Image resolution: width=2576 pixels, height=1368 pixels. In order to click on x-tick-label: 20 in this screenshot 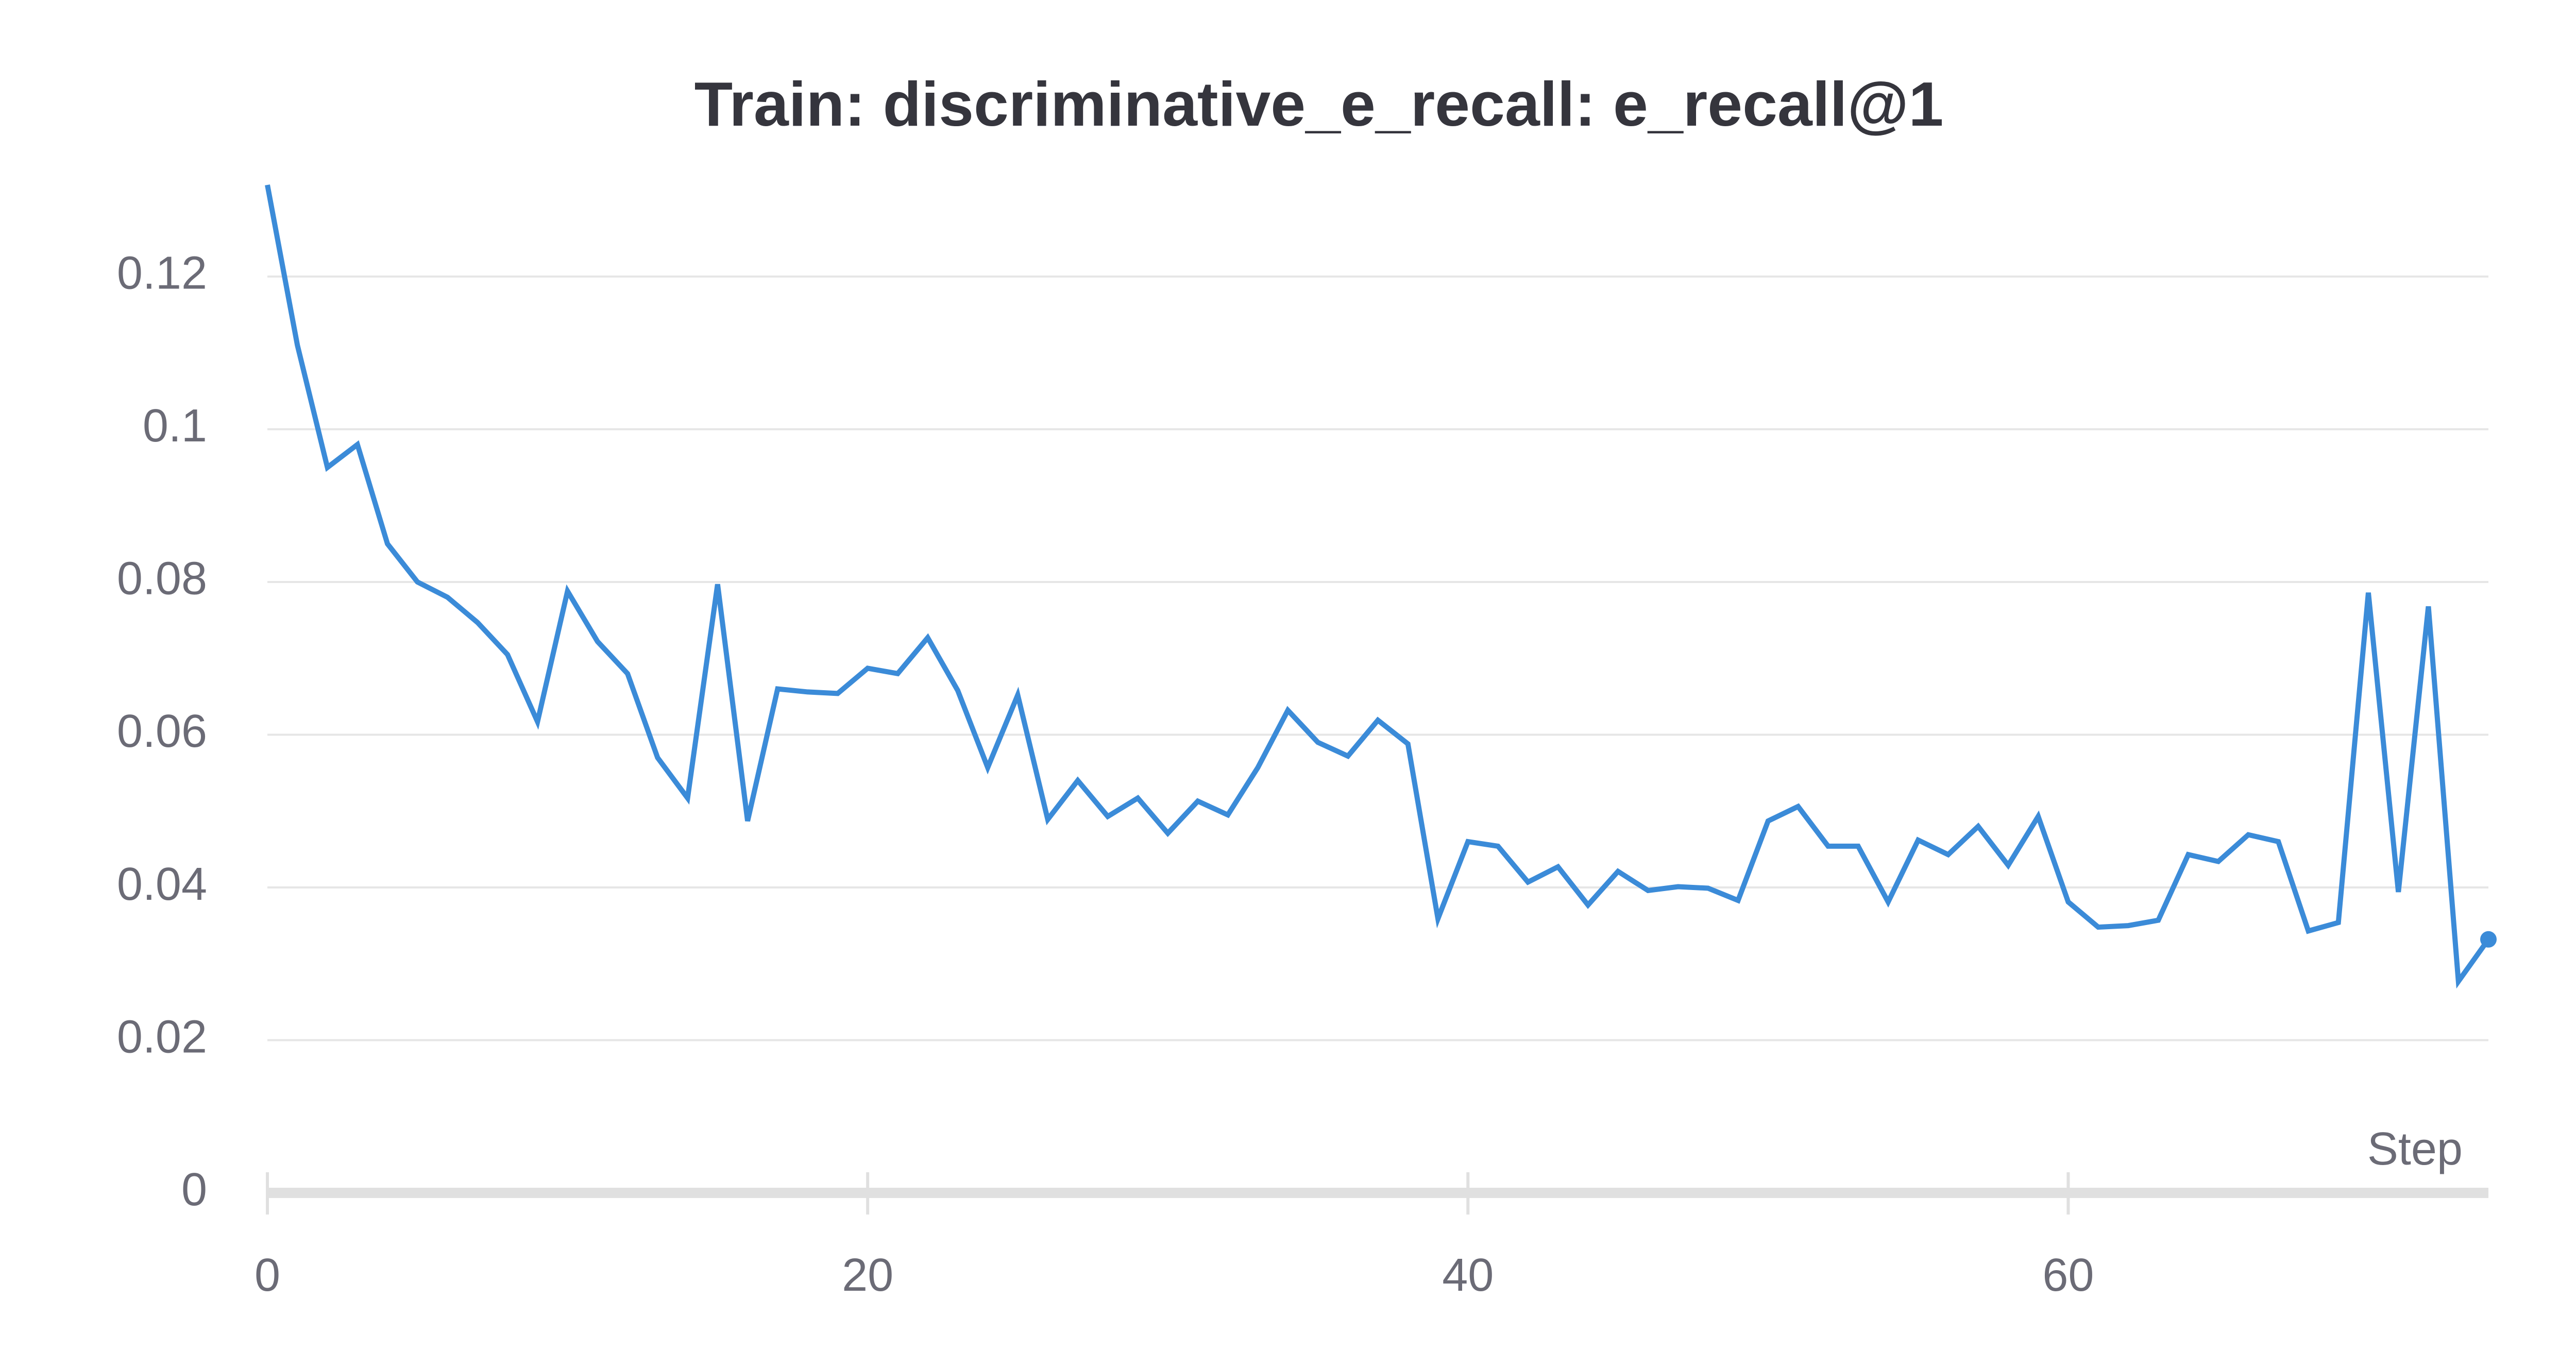, I will do `click(867, 1275)`.